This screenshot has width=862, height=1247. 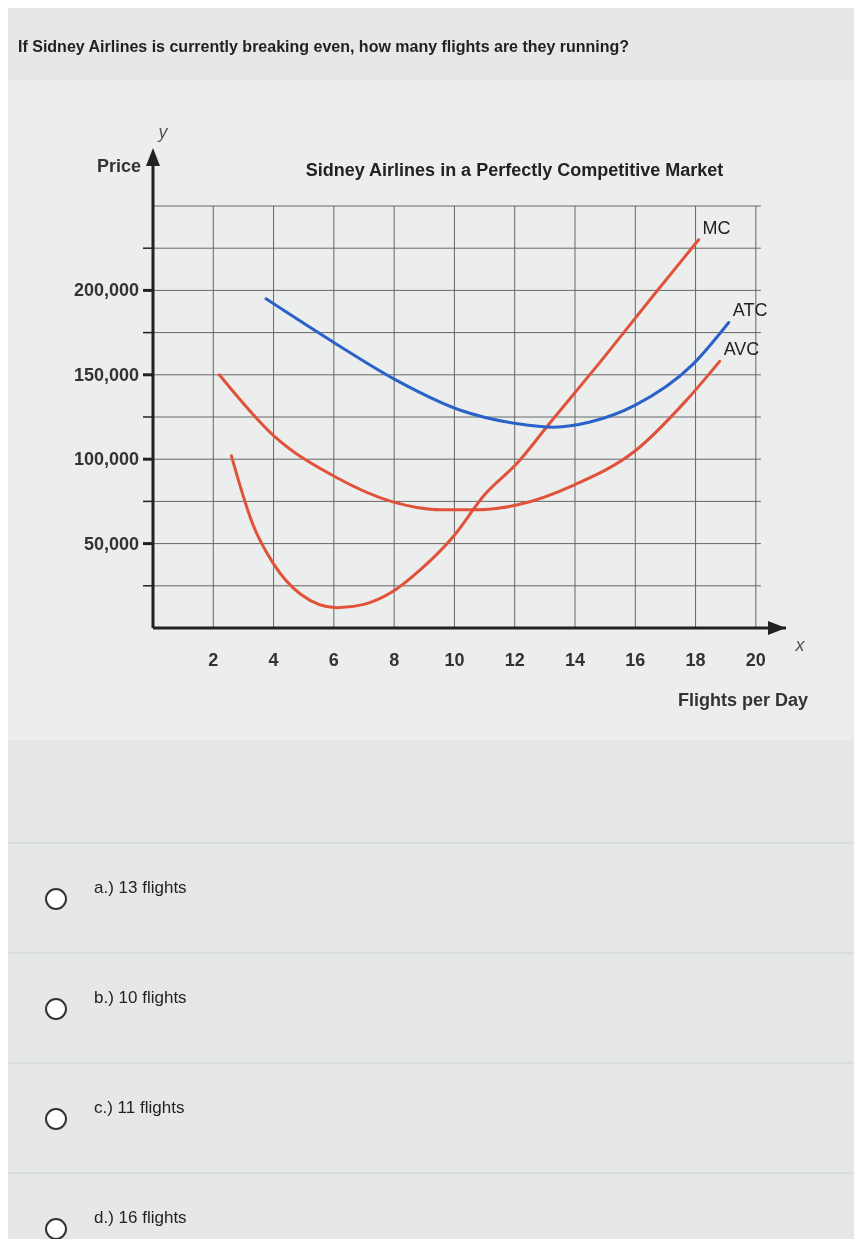 I want to click on x-tick-label: 20, so click(x=755, y=660).